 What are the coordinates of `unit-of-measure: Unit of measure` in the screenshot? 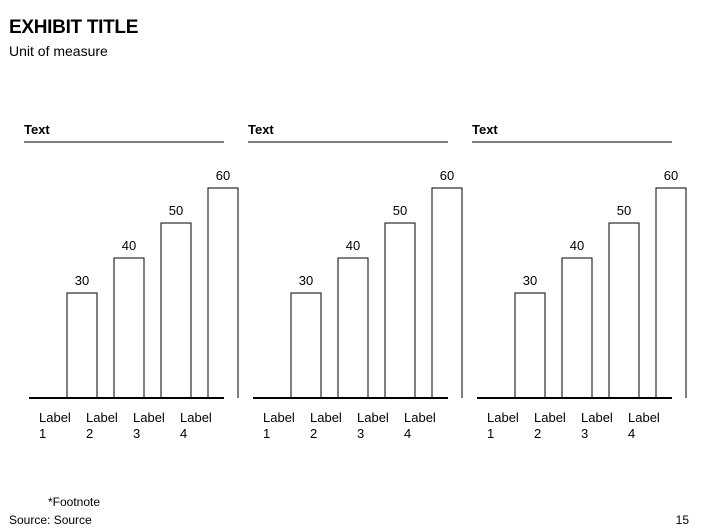 It's located at (58, 51).